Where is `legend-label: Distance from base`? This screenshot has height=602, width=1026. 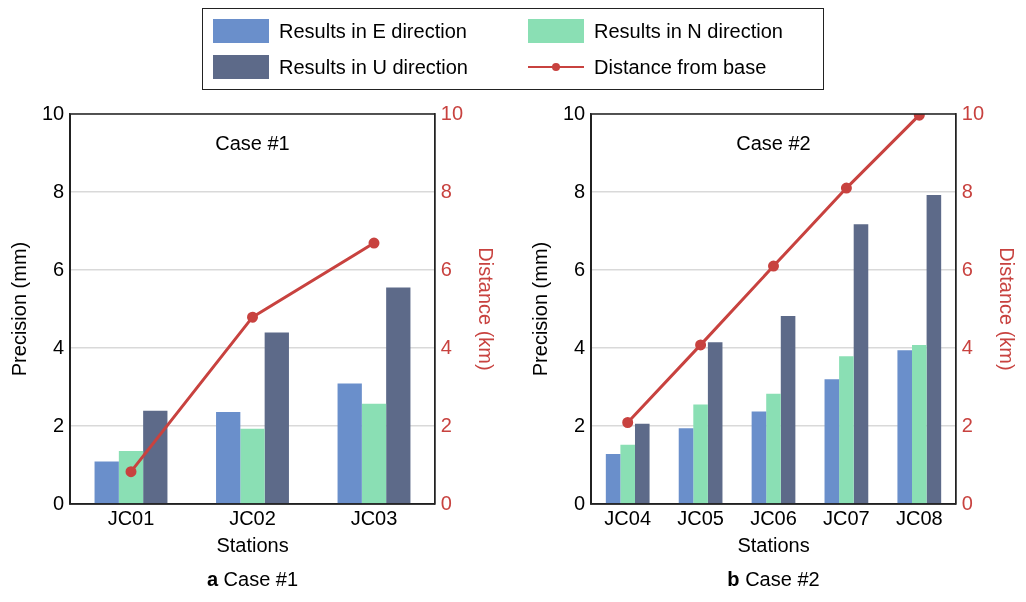 legend-label: Distance from base is located at coordinates (680, 67).